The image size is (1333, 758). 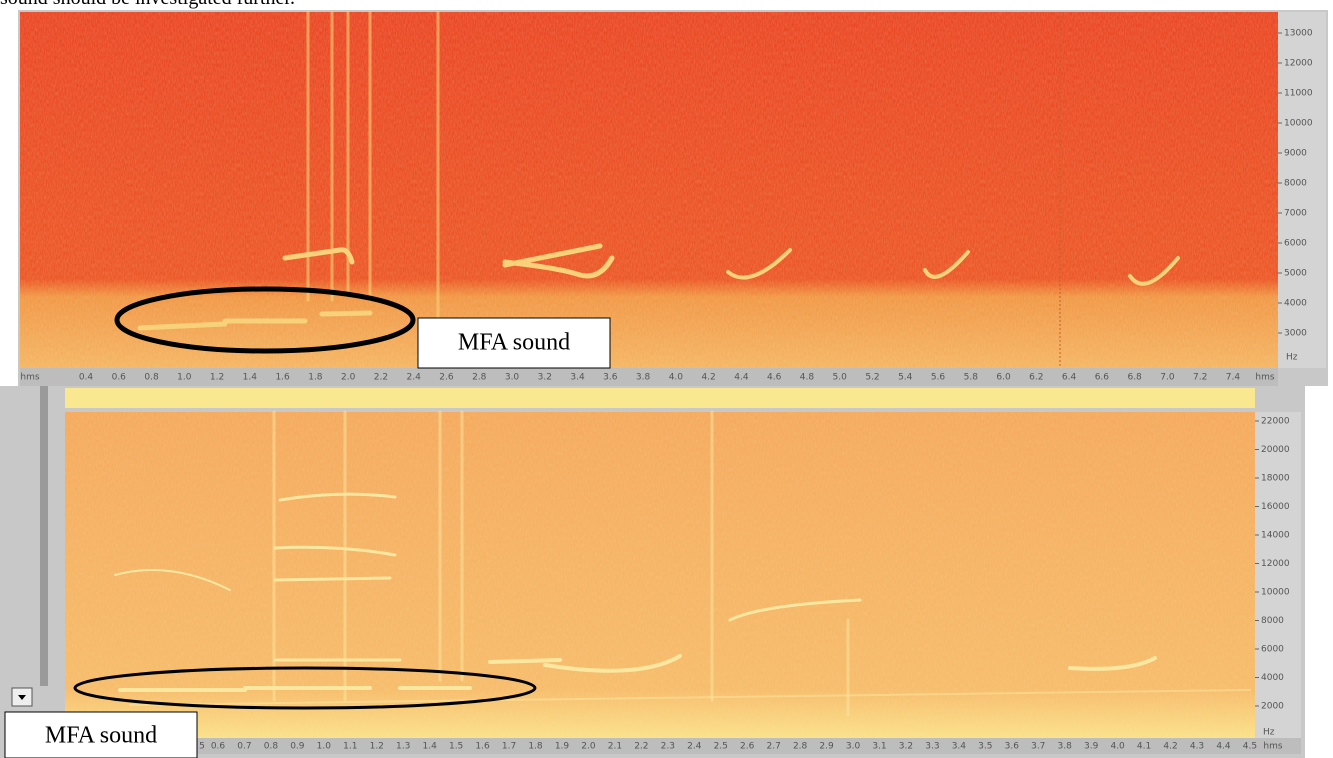 What do you see at coordinates (1233, 378) in the screenshot?
I see `x-label: 7.4` at bounding box center [1233, 378].